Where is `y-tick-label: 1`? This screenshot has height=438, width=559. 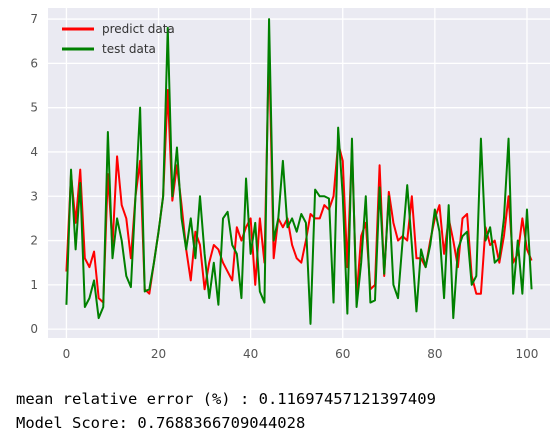
y-tick-label: 1 is located at coordinates (34, 285).